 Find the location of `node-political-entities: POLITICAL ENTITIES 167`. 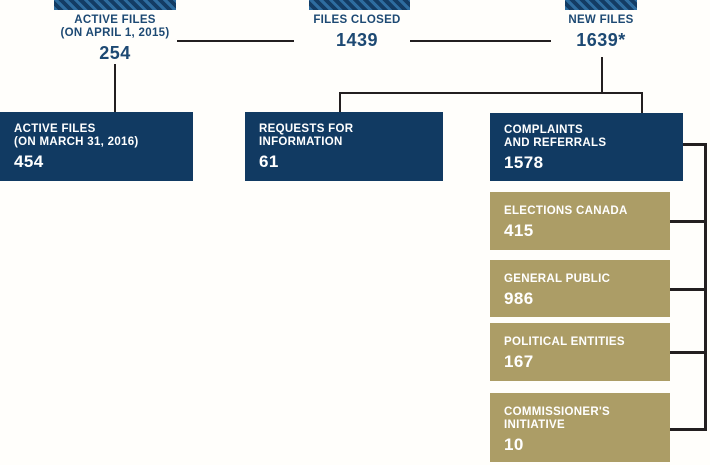

node-political-entities: POLITICAL ENTITIES 167 is located at coordinates (580, 352).